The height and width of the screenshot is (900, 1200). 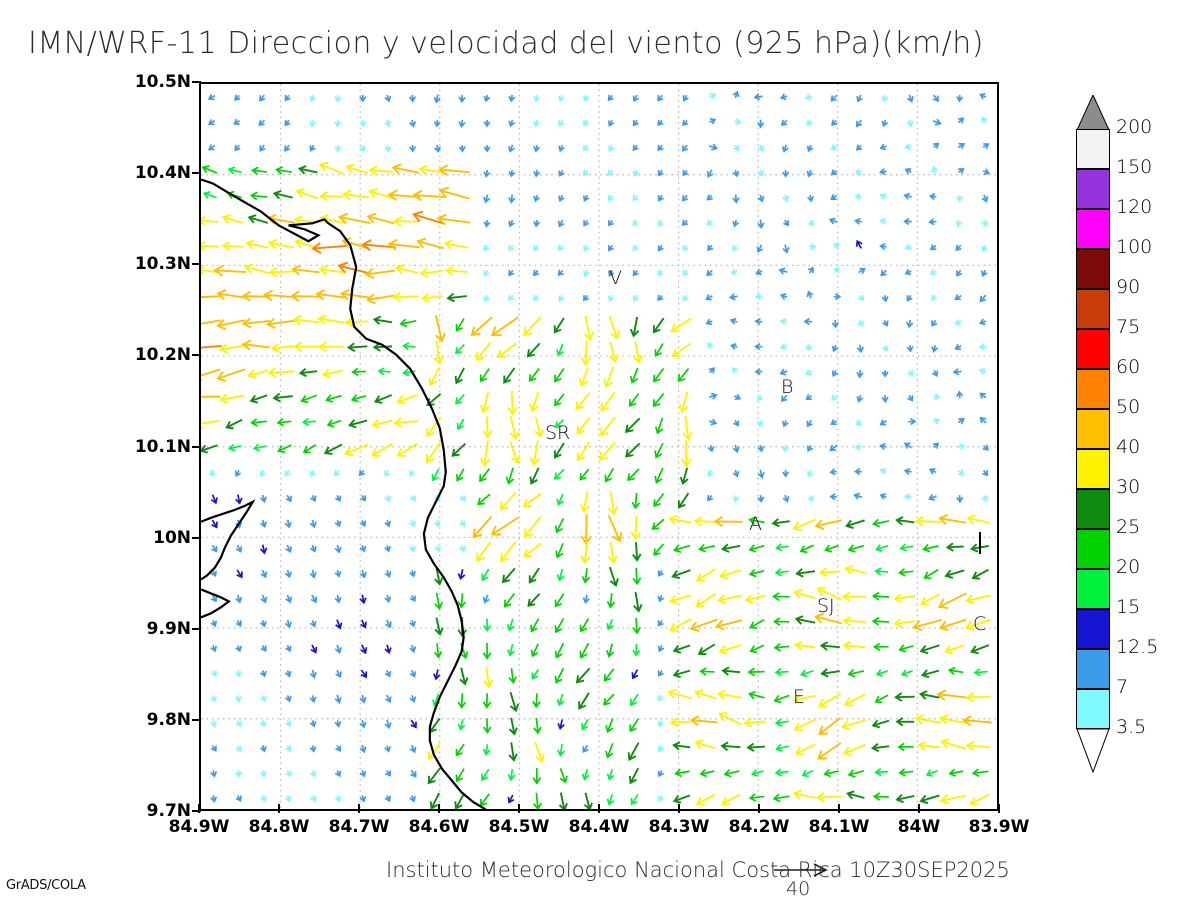 What do you see at coordinates (1093, 113) in the screenshot?
I see `colorbar-overflow-arrow` at bounding box center [1093, 113].